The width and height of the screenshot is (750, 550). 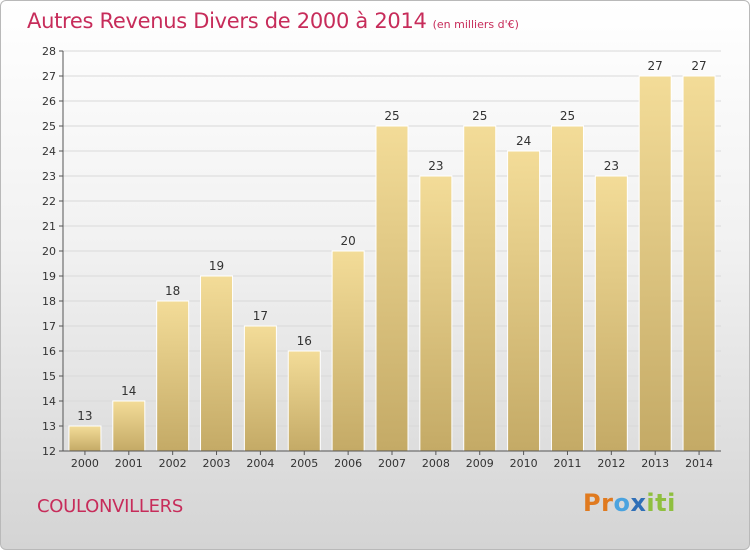 What do you see at coordinates (661, 503) in the screenshot?
I see `logo-letter: t` at bounding box center [661, 503].